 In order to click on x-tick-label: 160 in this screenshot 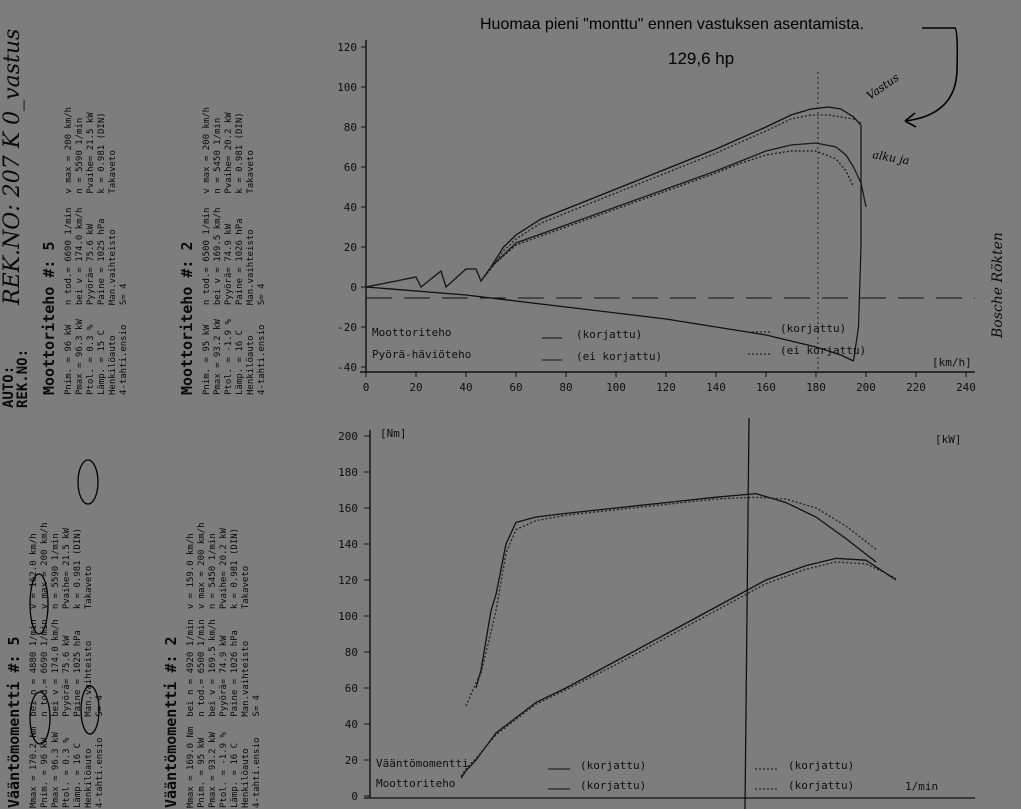, I will do `click(766, 387)`.